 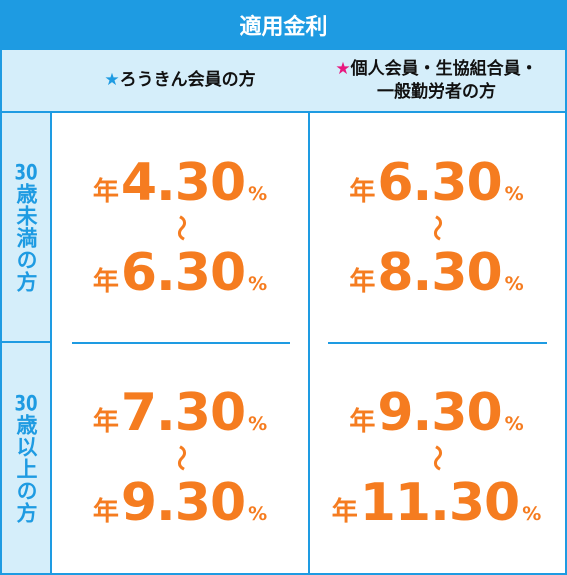 I want to click on column-header: ★個人会員・生協組合員・ 一般勤労者の方, so click(x=437, y=81).